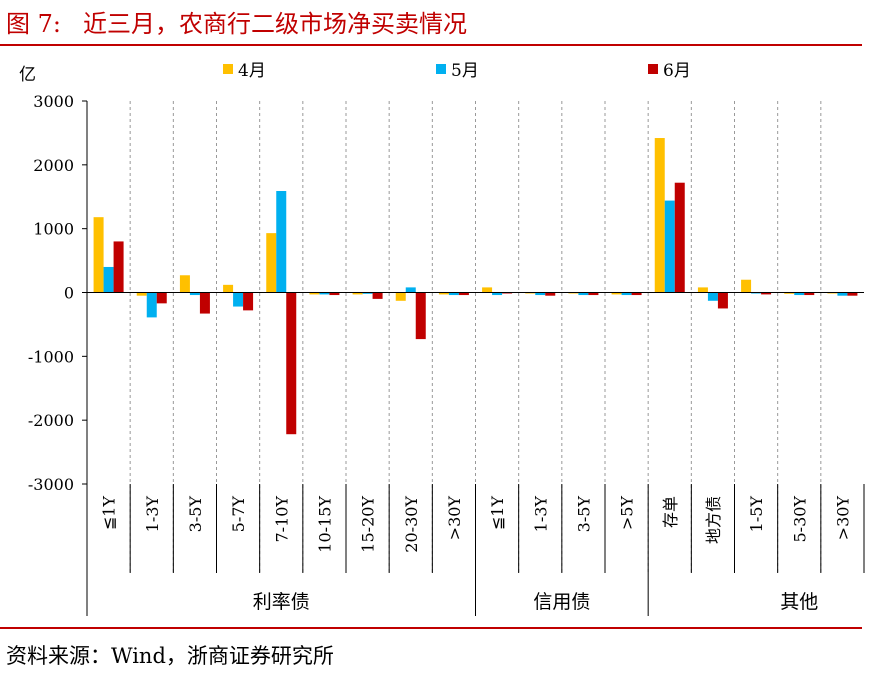  I want to click on title-rule, so click(431, 45).